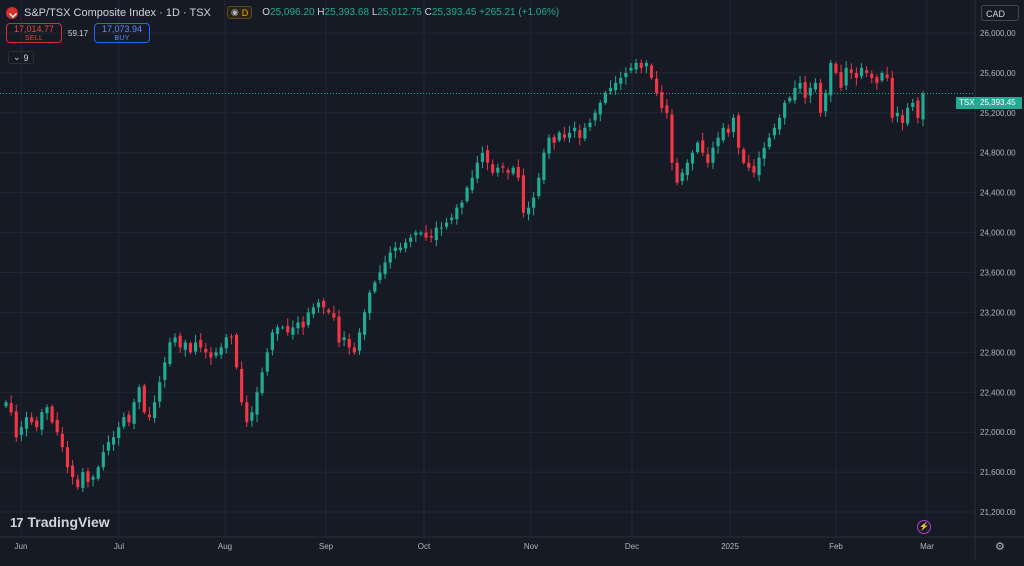 Image resolution: width=1024 pixels, height=566 pixels. What do you see at coordinates (292, 12) in the screenshot?
I see `open-value: 25,096.20` at bounding box center [292, 12].